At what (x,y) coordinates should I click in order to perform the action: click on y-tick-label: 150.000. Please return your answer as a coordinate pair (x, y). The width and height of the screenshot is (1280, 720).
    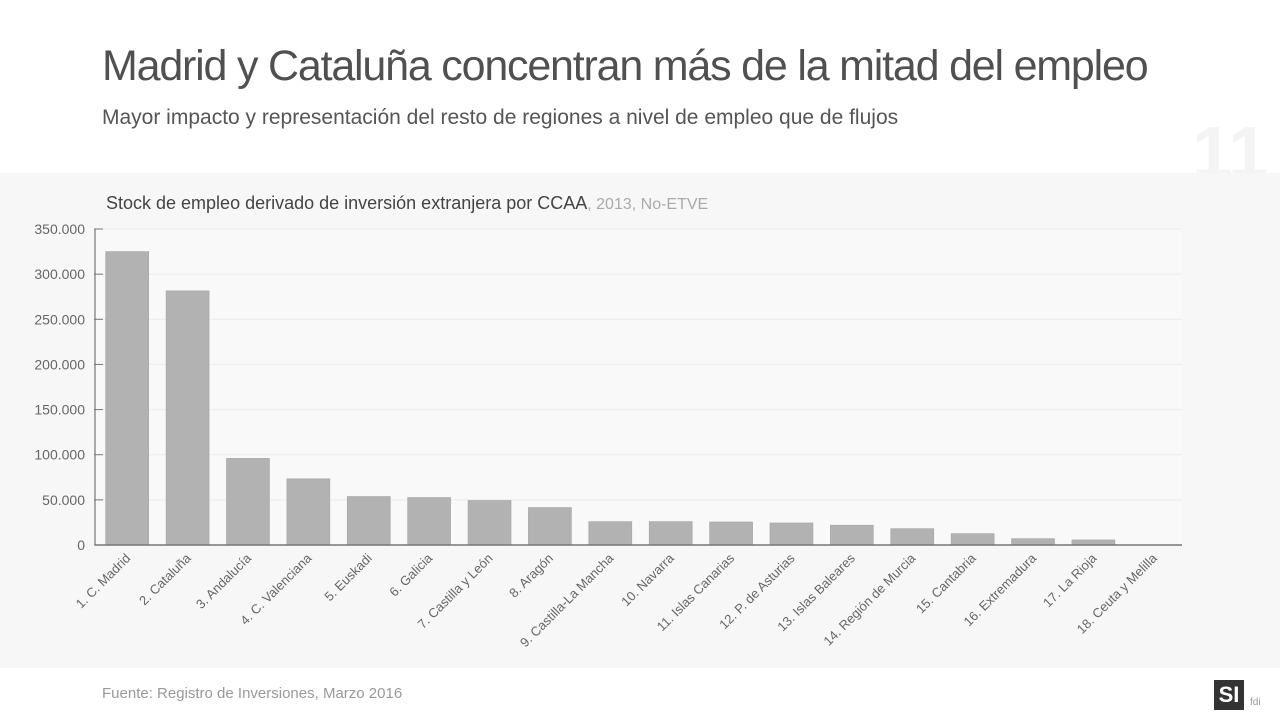
    Looking at the image, I should click on (59, 410).